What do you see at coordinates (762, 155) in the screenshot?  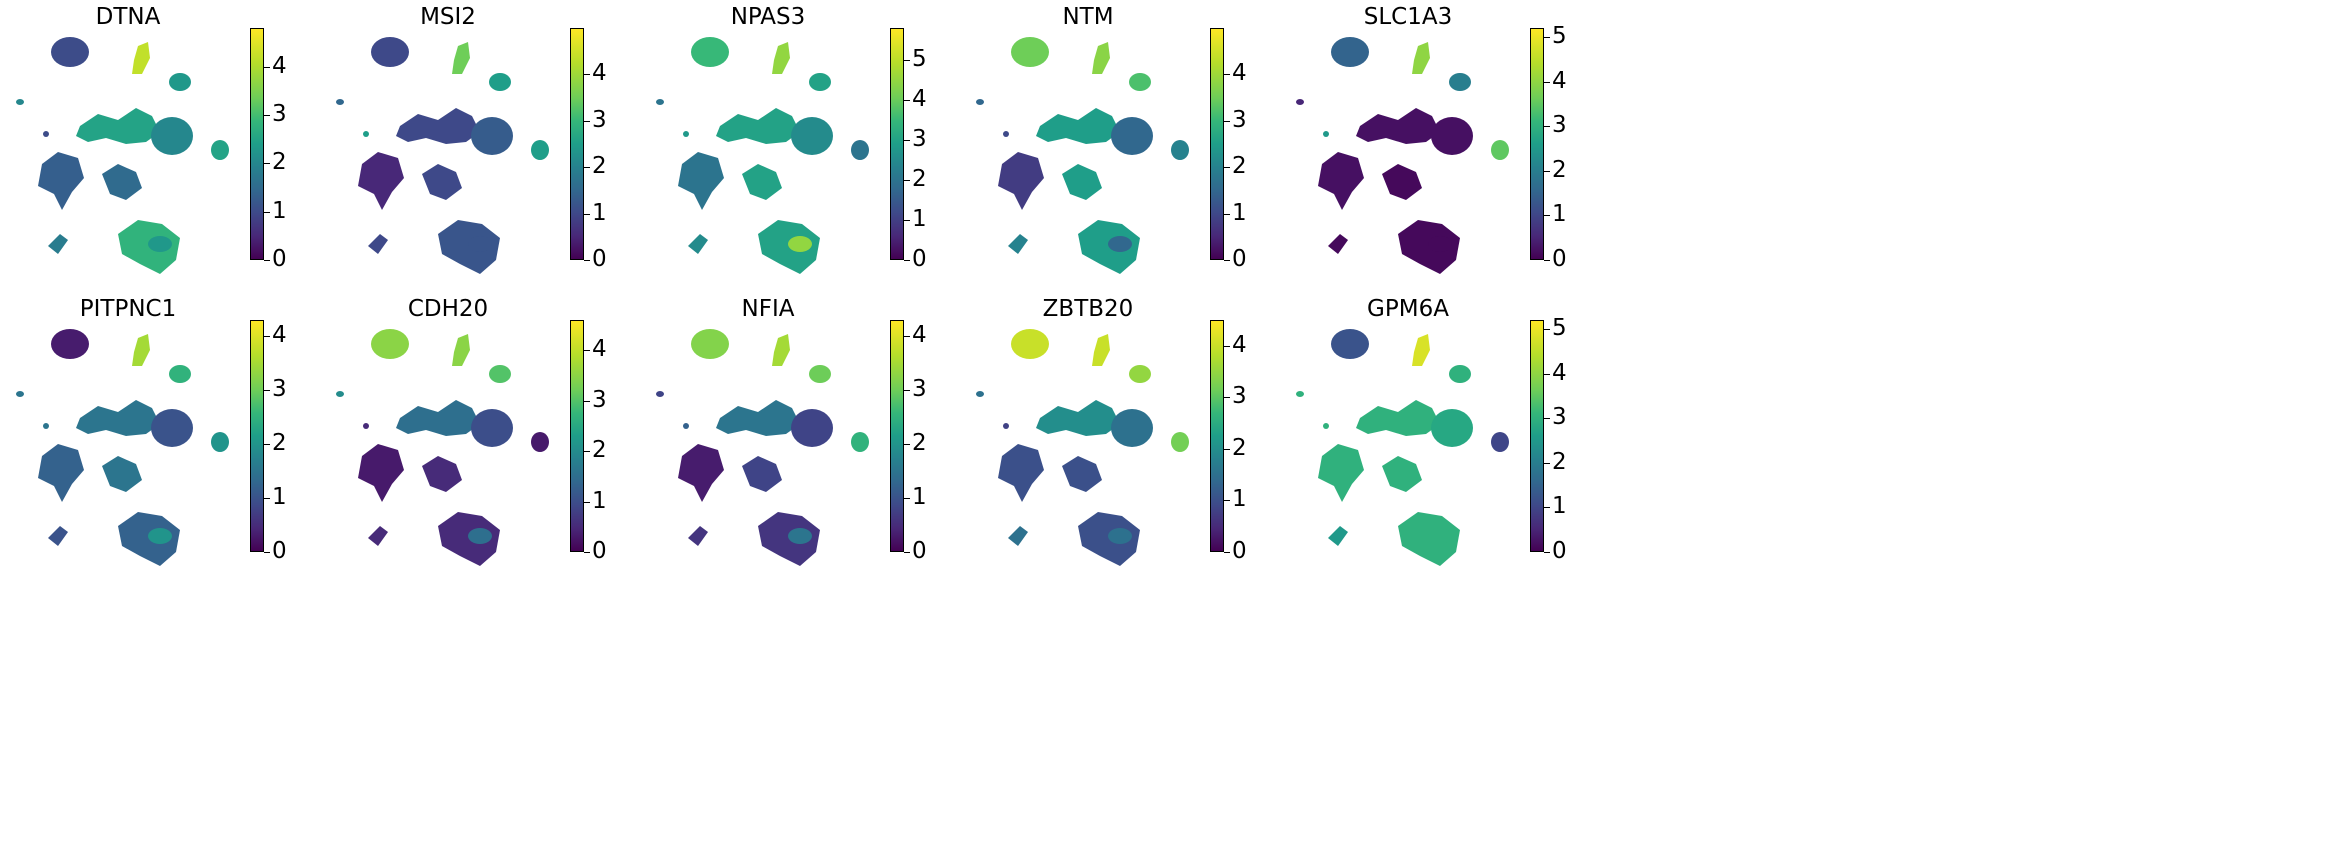 I see `umap-scatter` at bounding box center [762, 155].